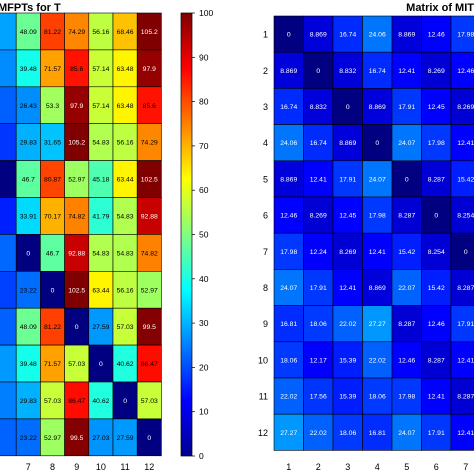 This screenshot has height=474, width=474. Describe the element at coordinates (263, 397) in the screenshot. I see `y-tick-label: 11` at that location.